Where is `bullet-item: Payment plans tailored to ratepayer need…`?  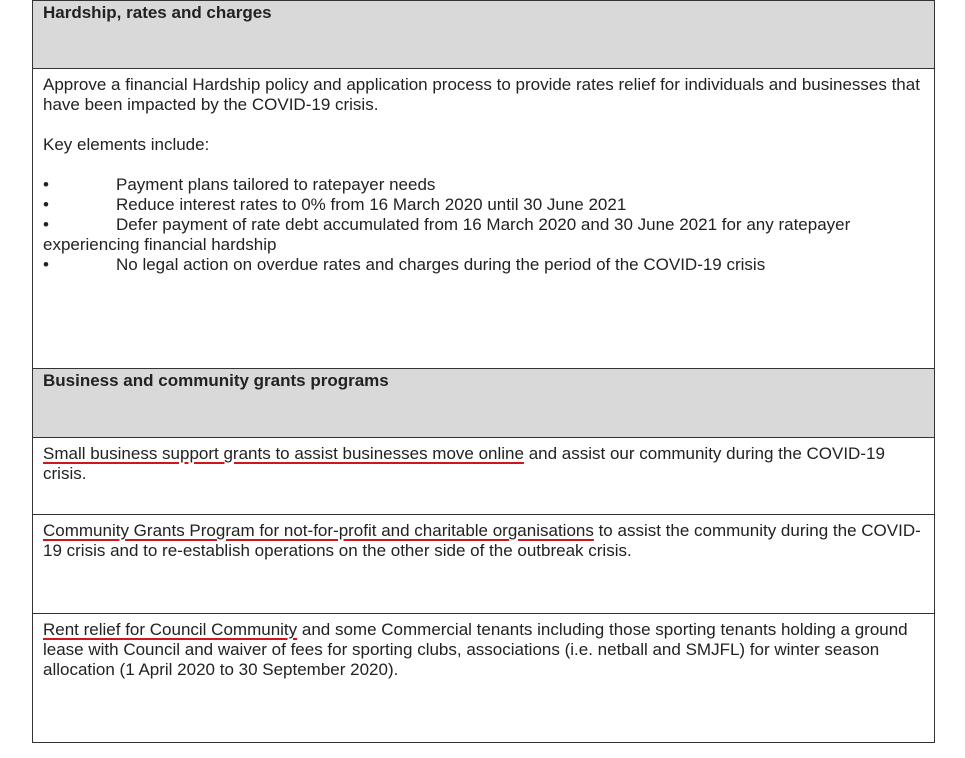 bullet-item: Payment plans tailored to ratepayer need… is located at coordinates (483, 185).